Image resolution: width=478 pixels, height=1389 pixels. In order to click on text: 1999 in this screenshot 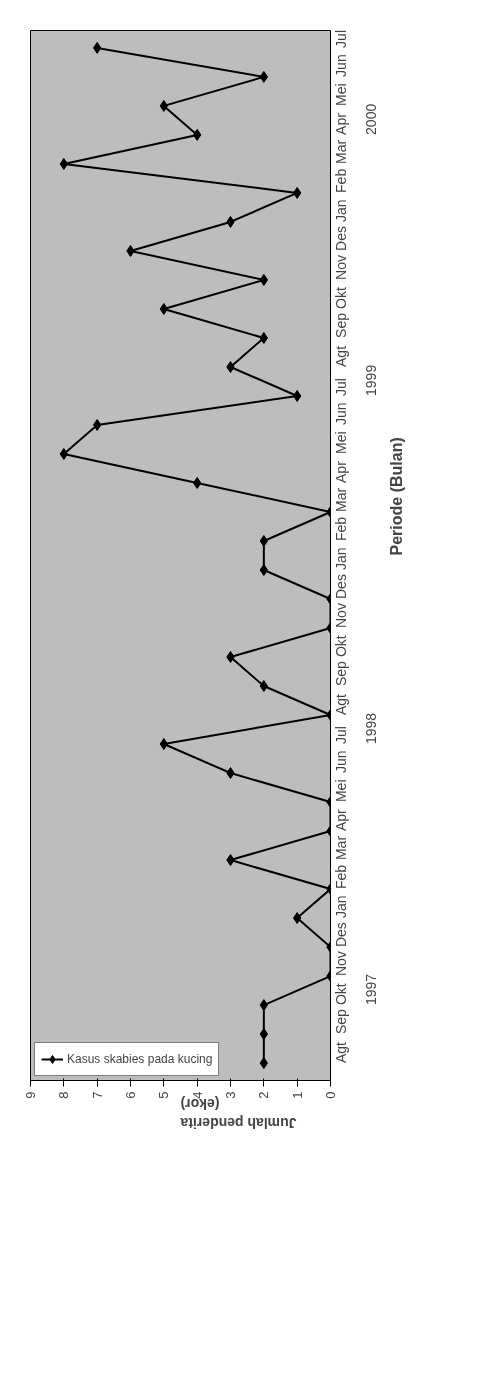, I will do `click(371, 380)`.